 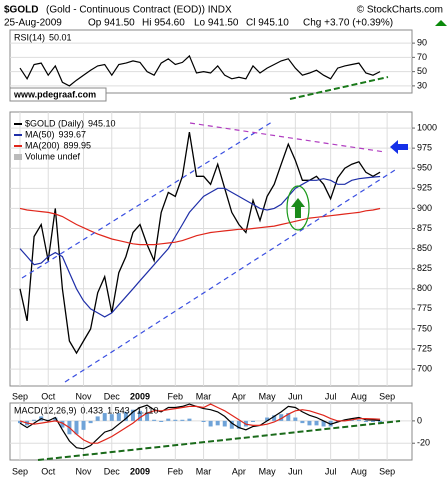 What do you see at coordinates (21, 10) in the screenshot?
I see `symbol: $GOLD` at bounding box center [21, 10].